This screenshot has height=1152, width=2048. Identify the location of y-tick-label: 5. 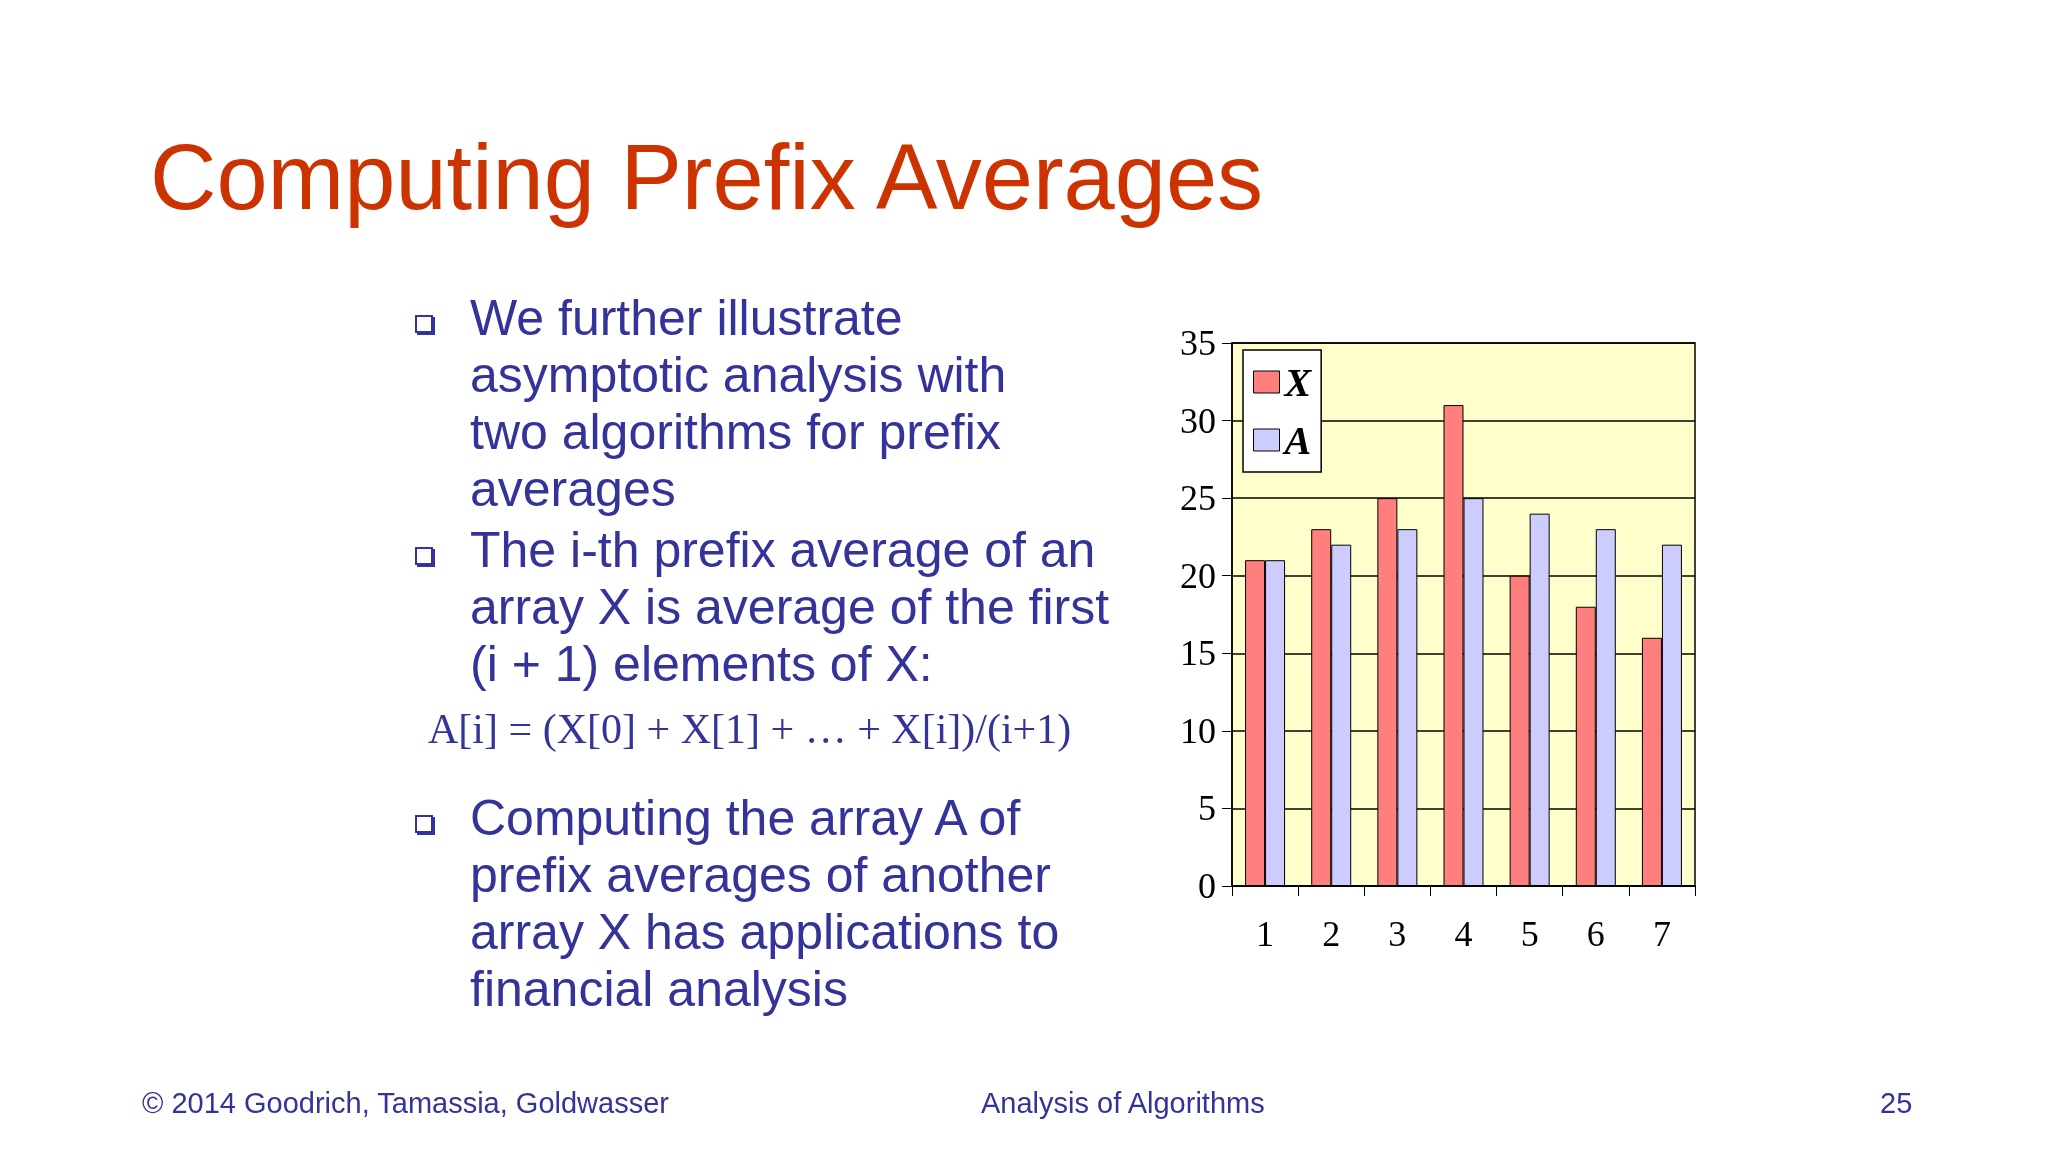
(1207, 808).